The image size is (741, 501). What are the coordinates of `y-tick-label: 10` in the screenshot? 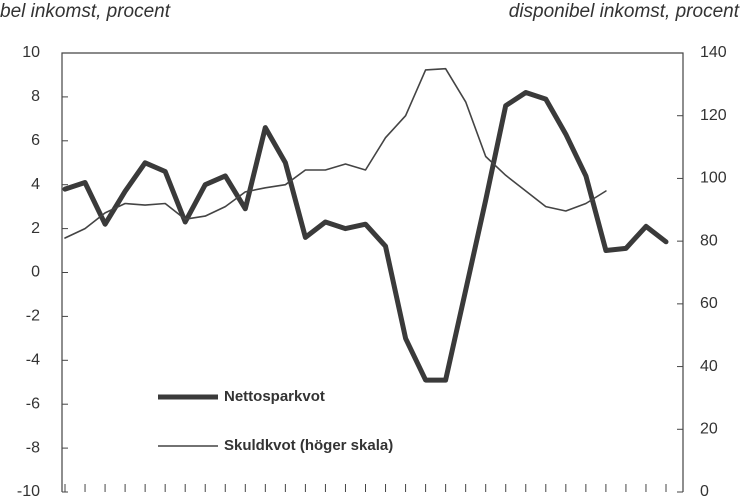 It's located at (31, 52).